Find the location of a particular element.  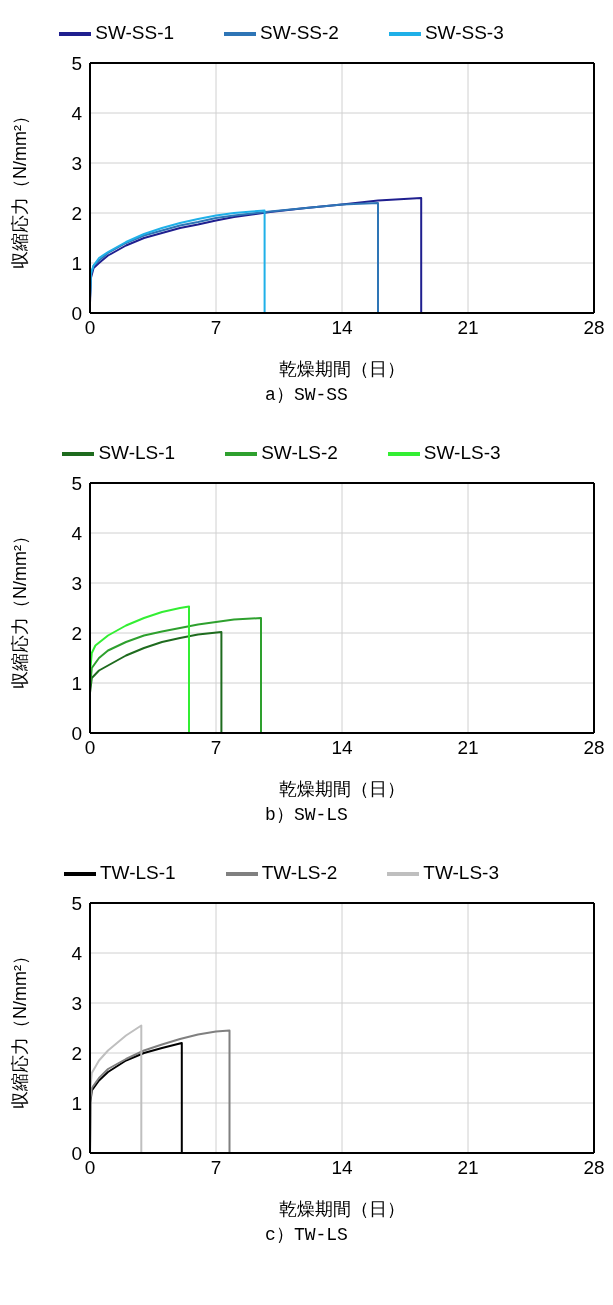

text: b）SW-LS is located at coordinates (306, 815).